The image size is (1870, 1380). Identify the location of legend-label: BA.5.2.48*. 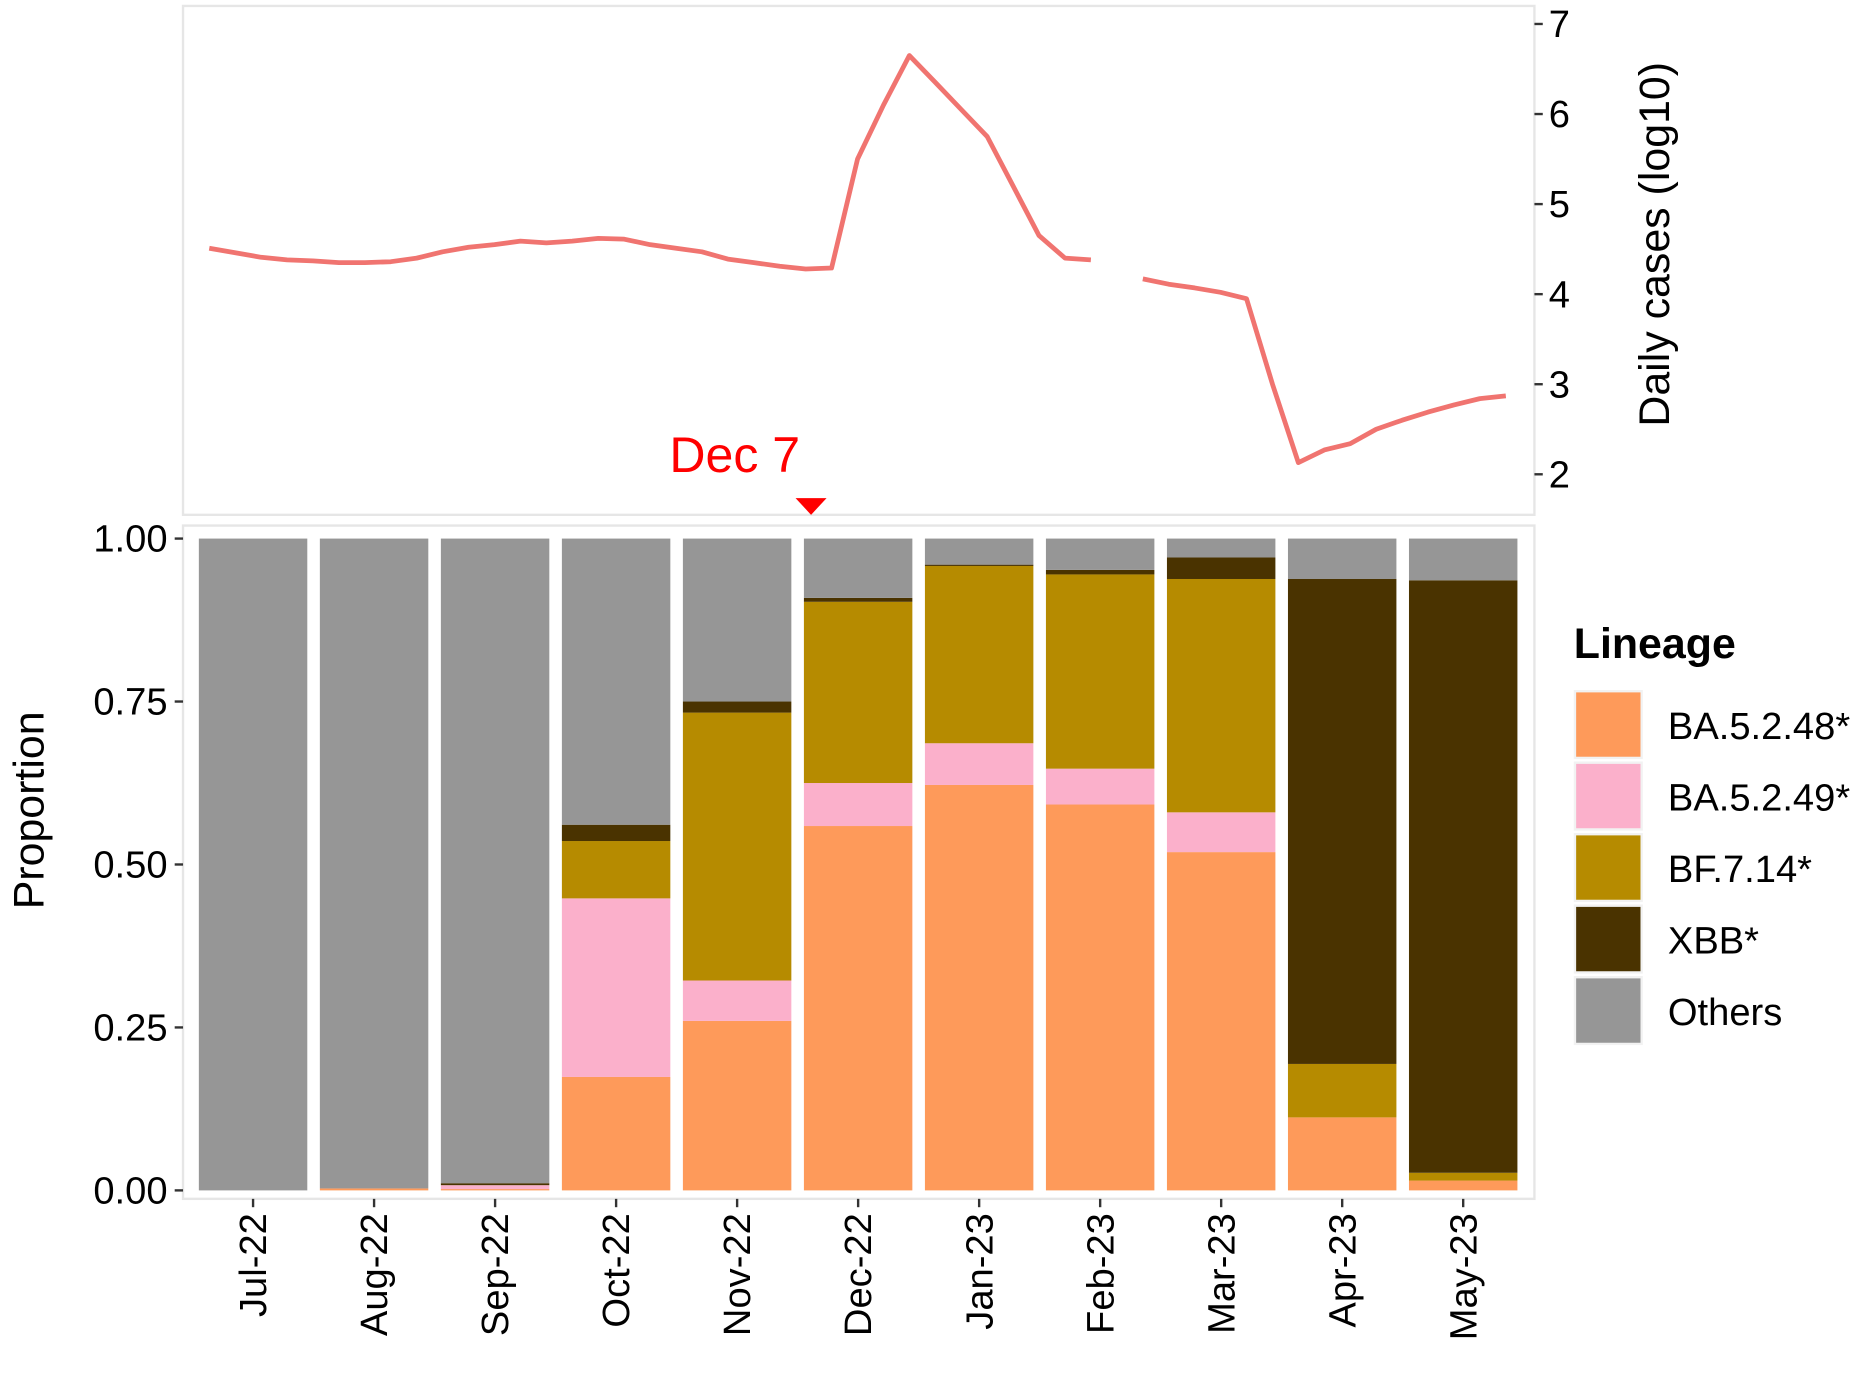
(1759, 726).